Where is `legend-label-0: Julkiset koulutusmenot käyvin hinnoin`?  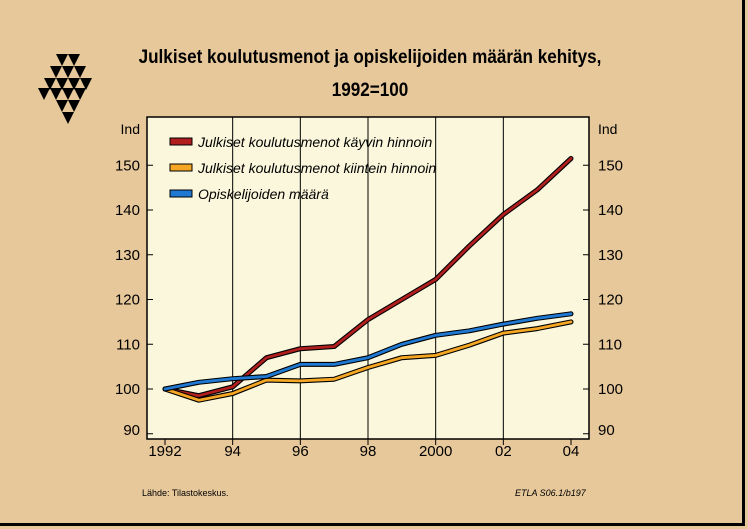 legend-label-0: Julkiset koulutusmenot käyvin hinnoin is located at coordinates (314, 142).